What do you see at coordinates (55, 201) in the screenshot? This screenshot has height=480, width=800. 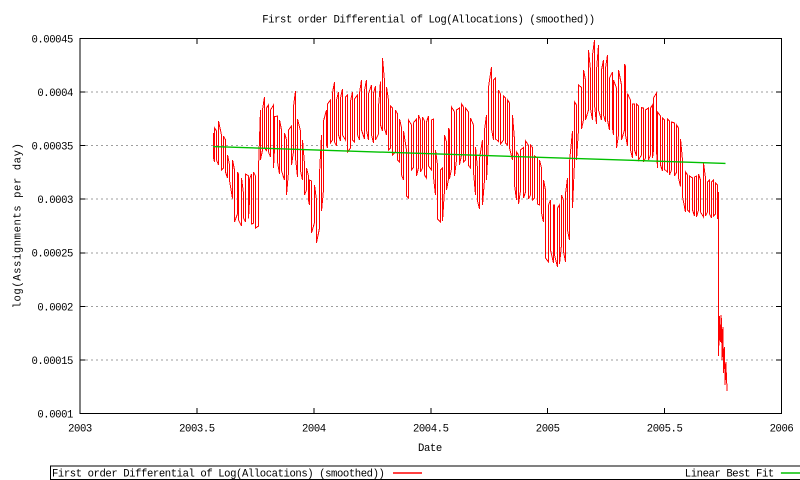 I see `svg-text: 0.0003` at bounding box center [55, 201].